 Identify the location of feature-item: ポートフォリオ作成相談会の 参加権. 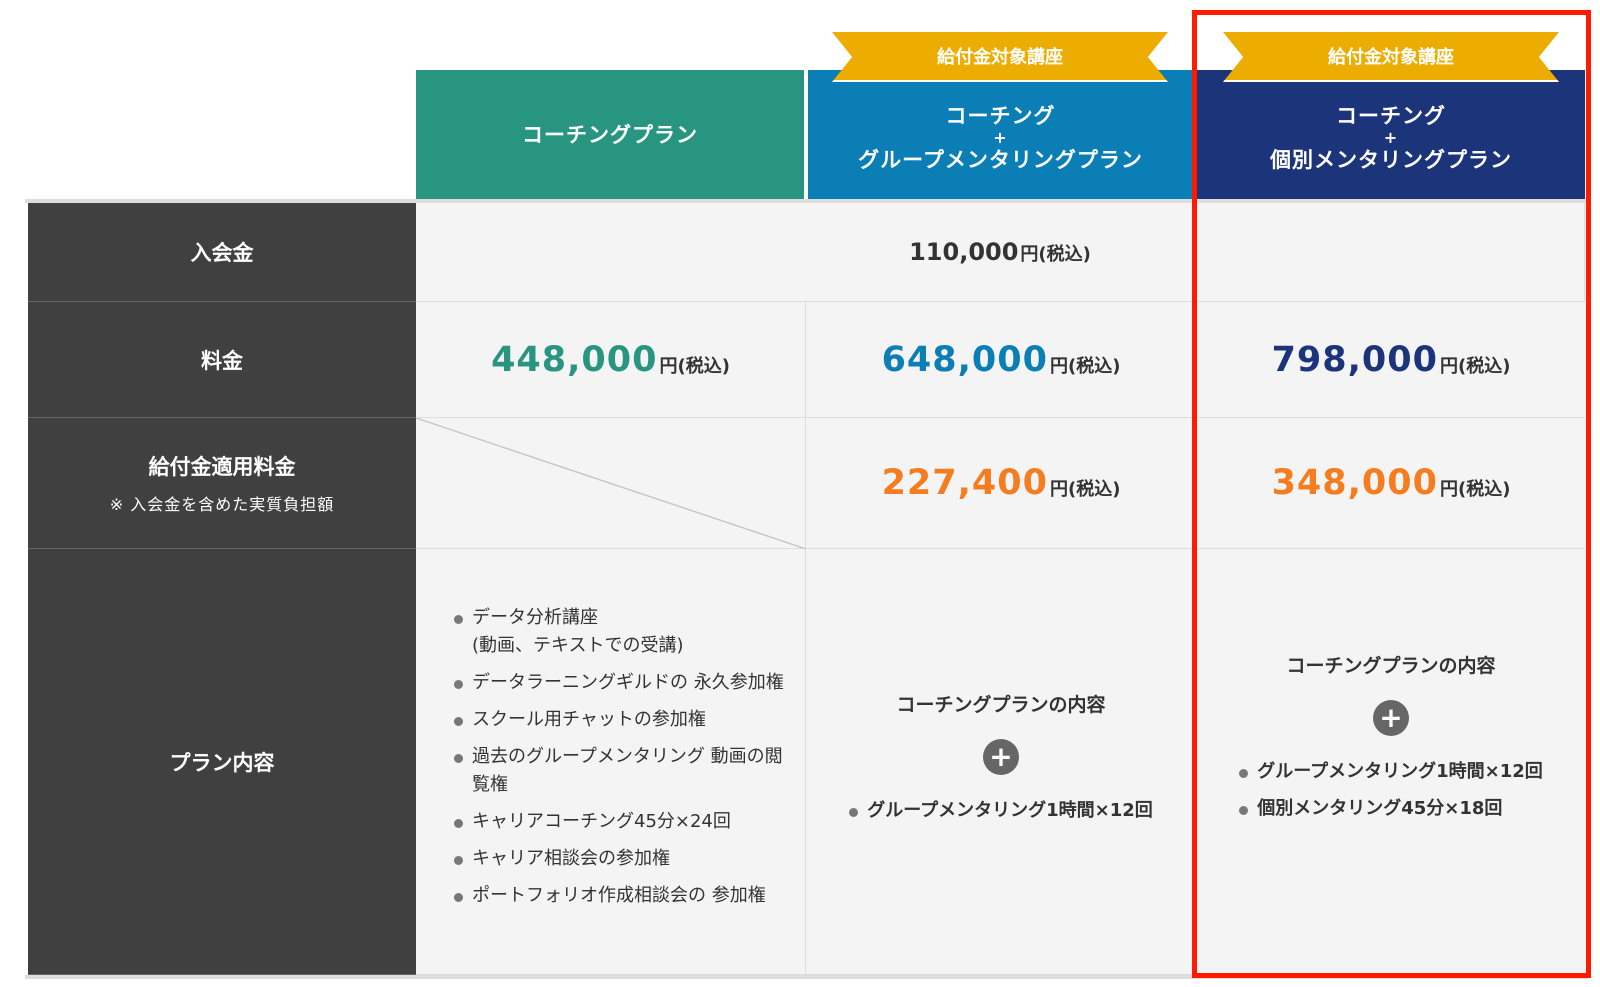
(624, 896).